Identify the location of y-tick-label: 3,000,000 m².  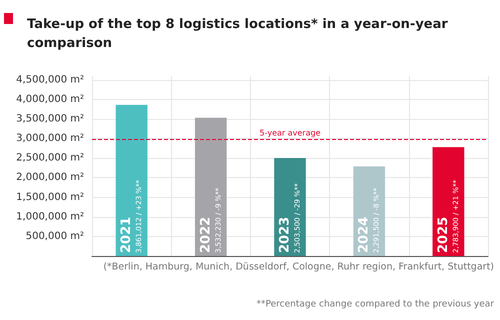
(50, 138).